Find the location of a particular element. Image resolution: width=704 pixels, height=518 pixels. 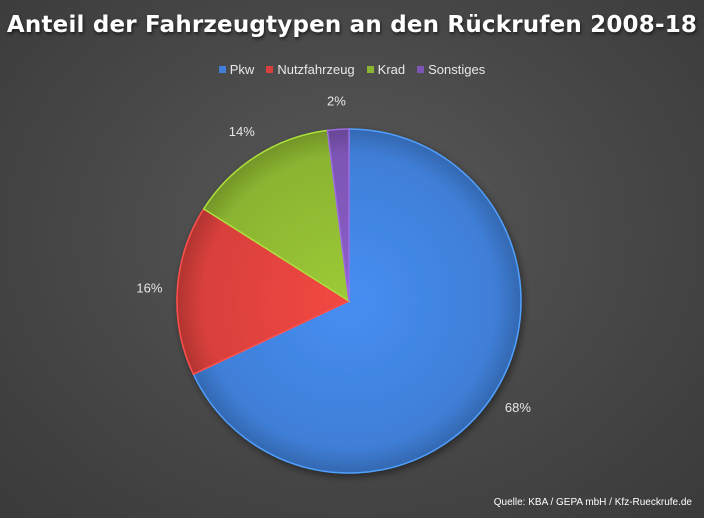

legend-label-krad: Krad is located at coordinates (391, 69).